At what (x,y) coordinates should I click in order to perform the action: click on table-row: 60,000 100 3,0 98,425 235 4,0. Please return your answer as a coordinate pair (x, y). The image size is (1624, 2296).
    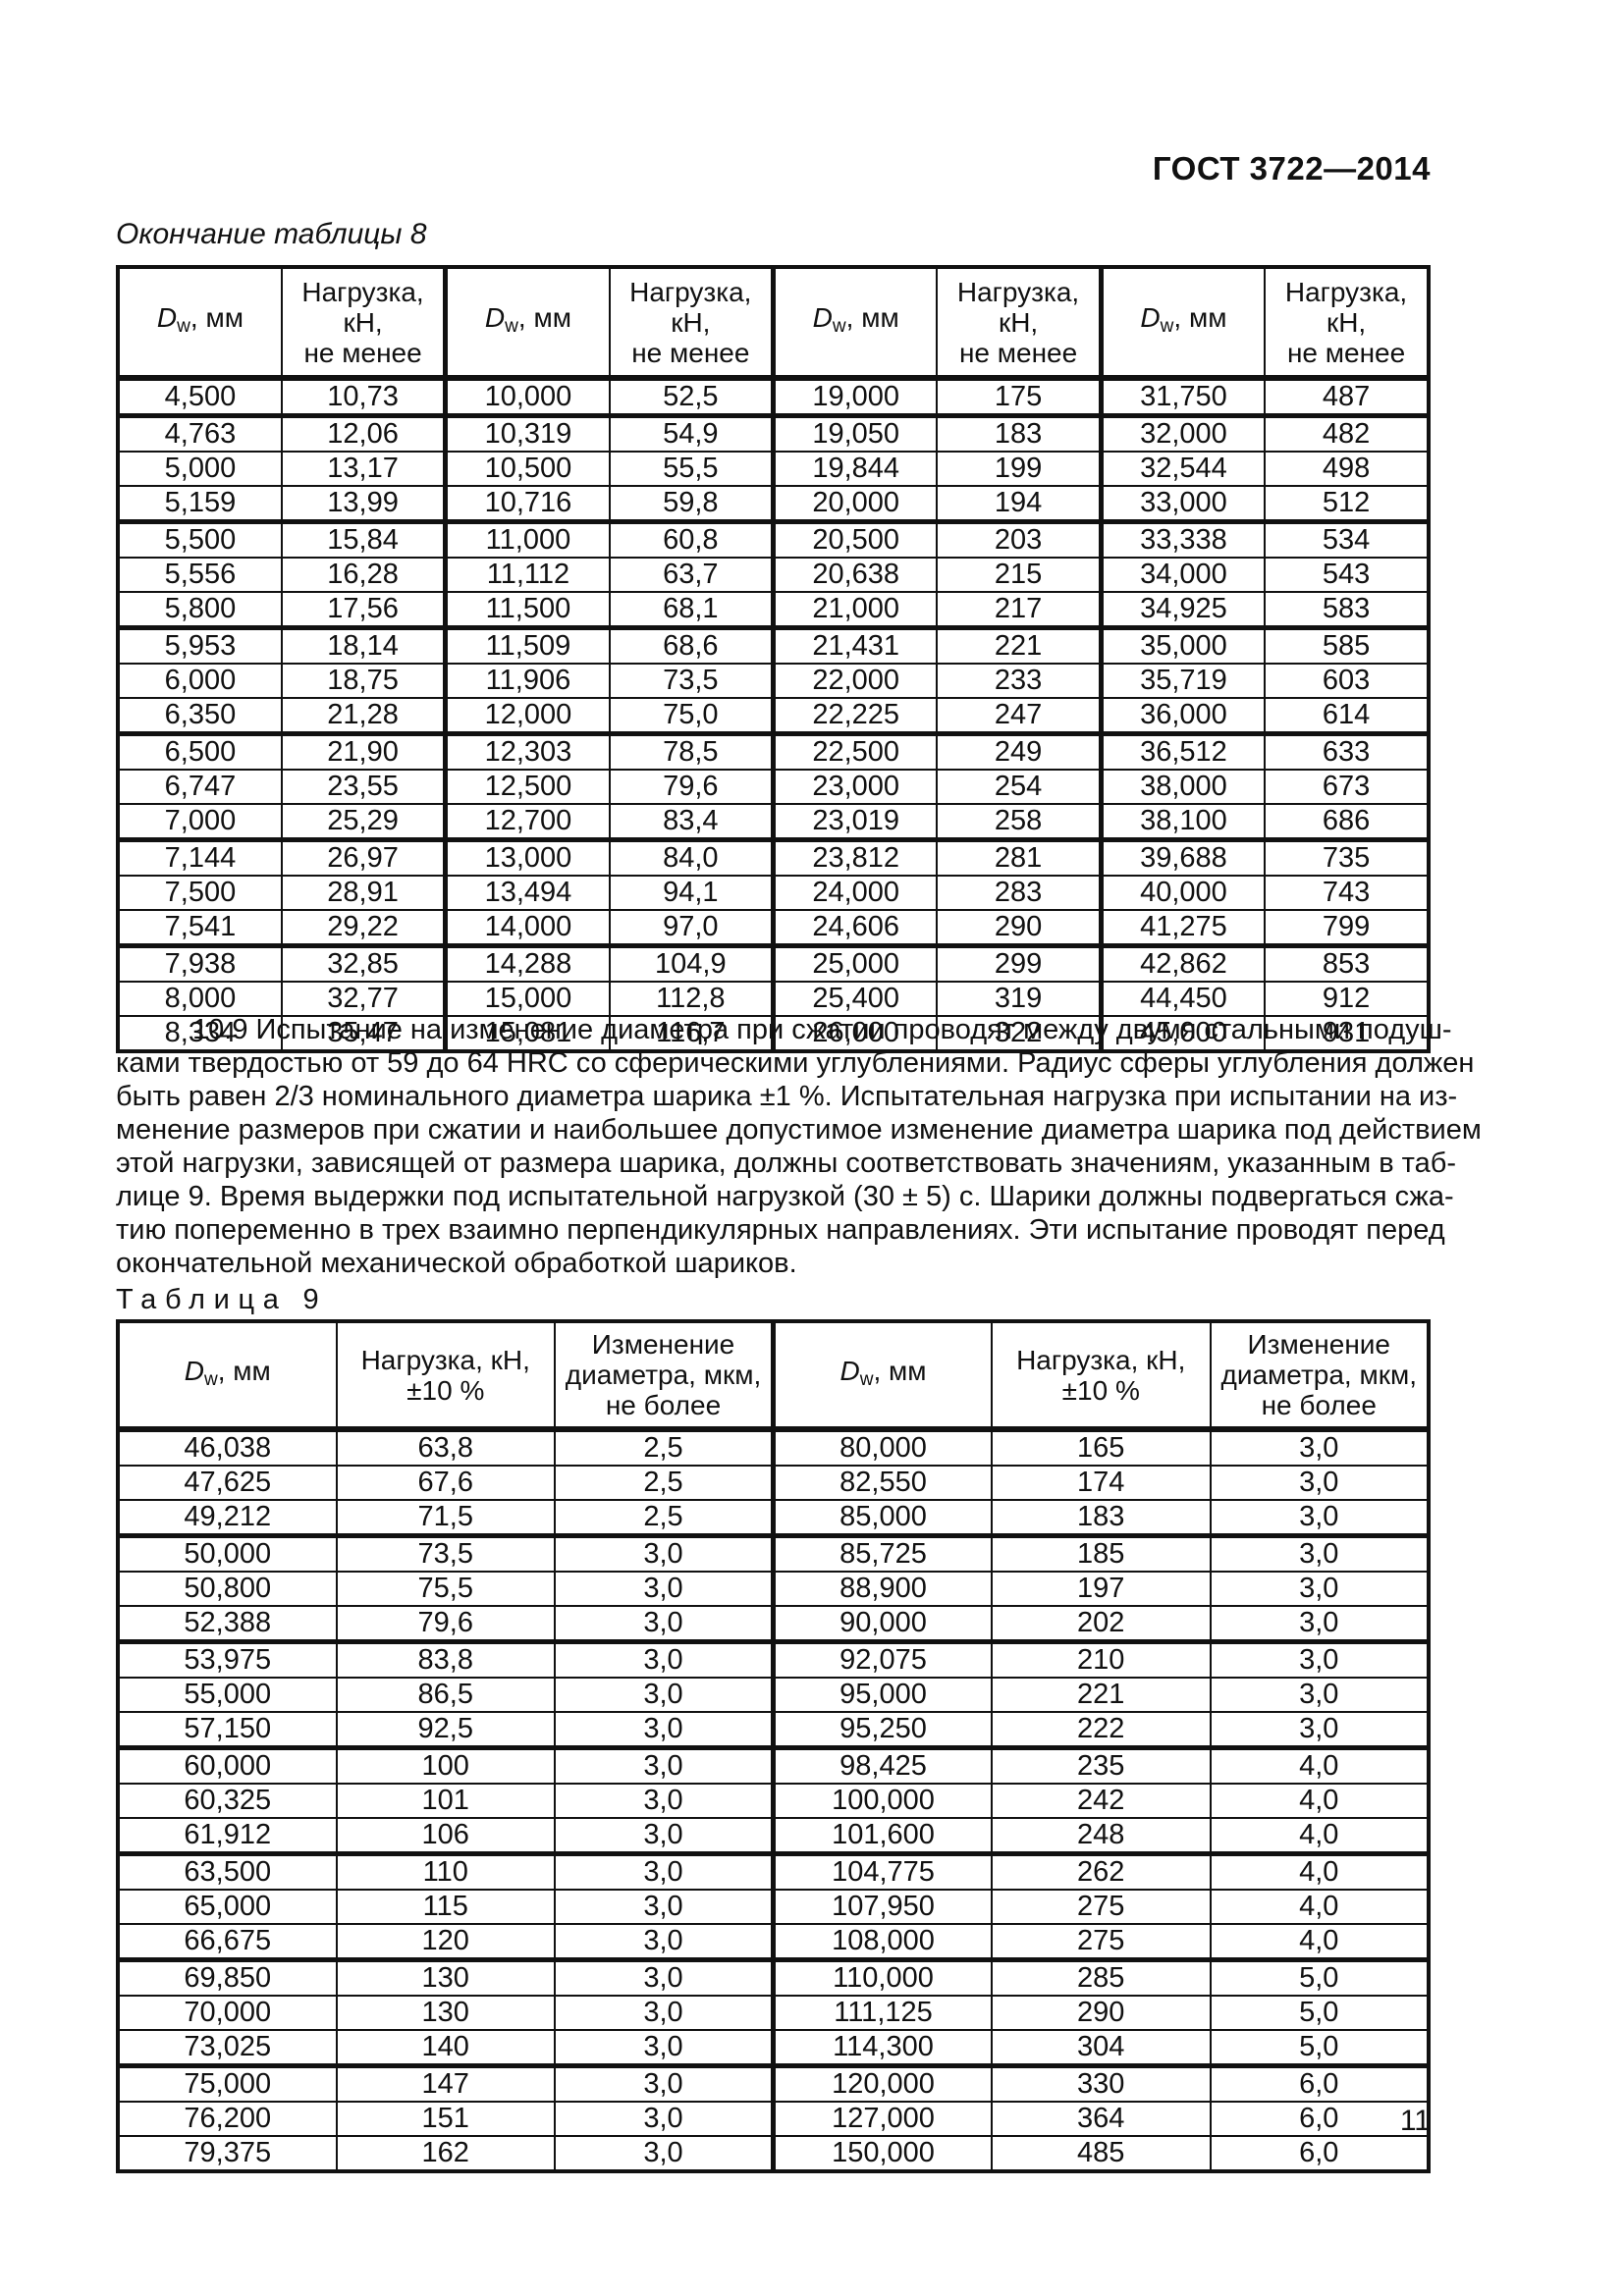
    Looking at the image, I should click on (773, 1765).